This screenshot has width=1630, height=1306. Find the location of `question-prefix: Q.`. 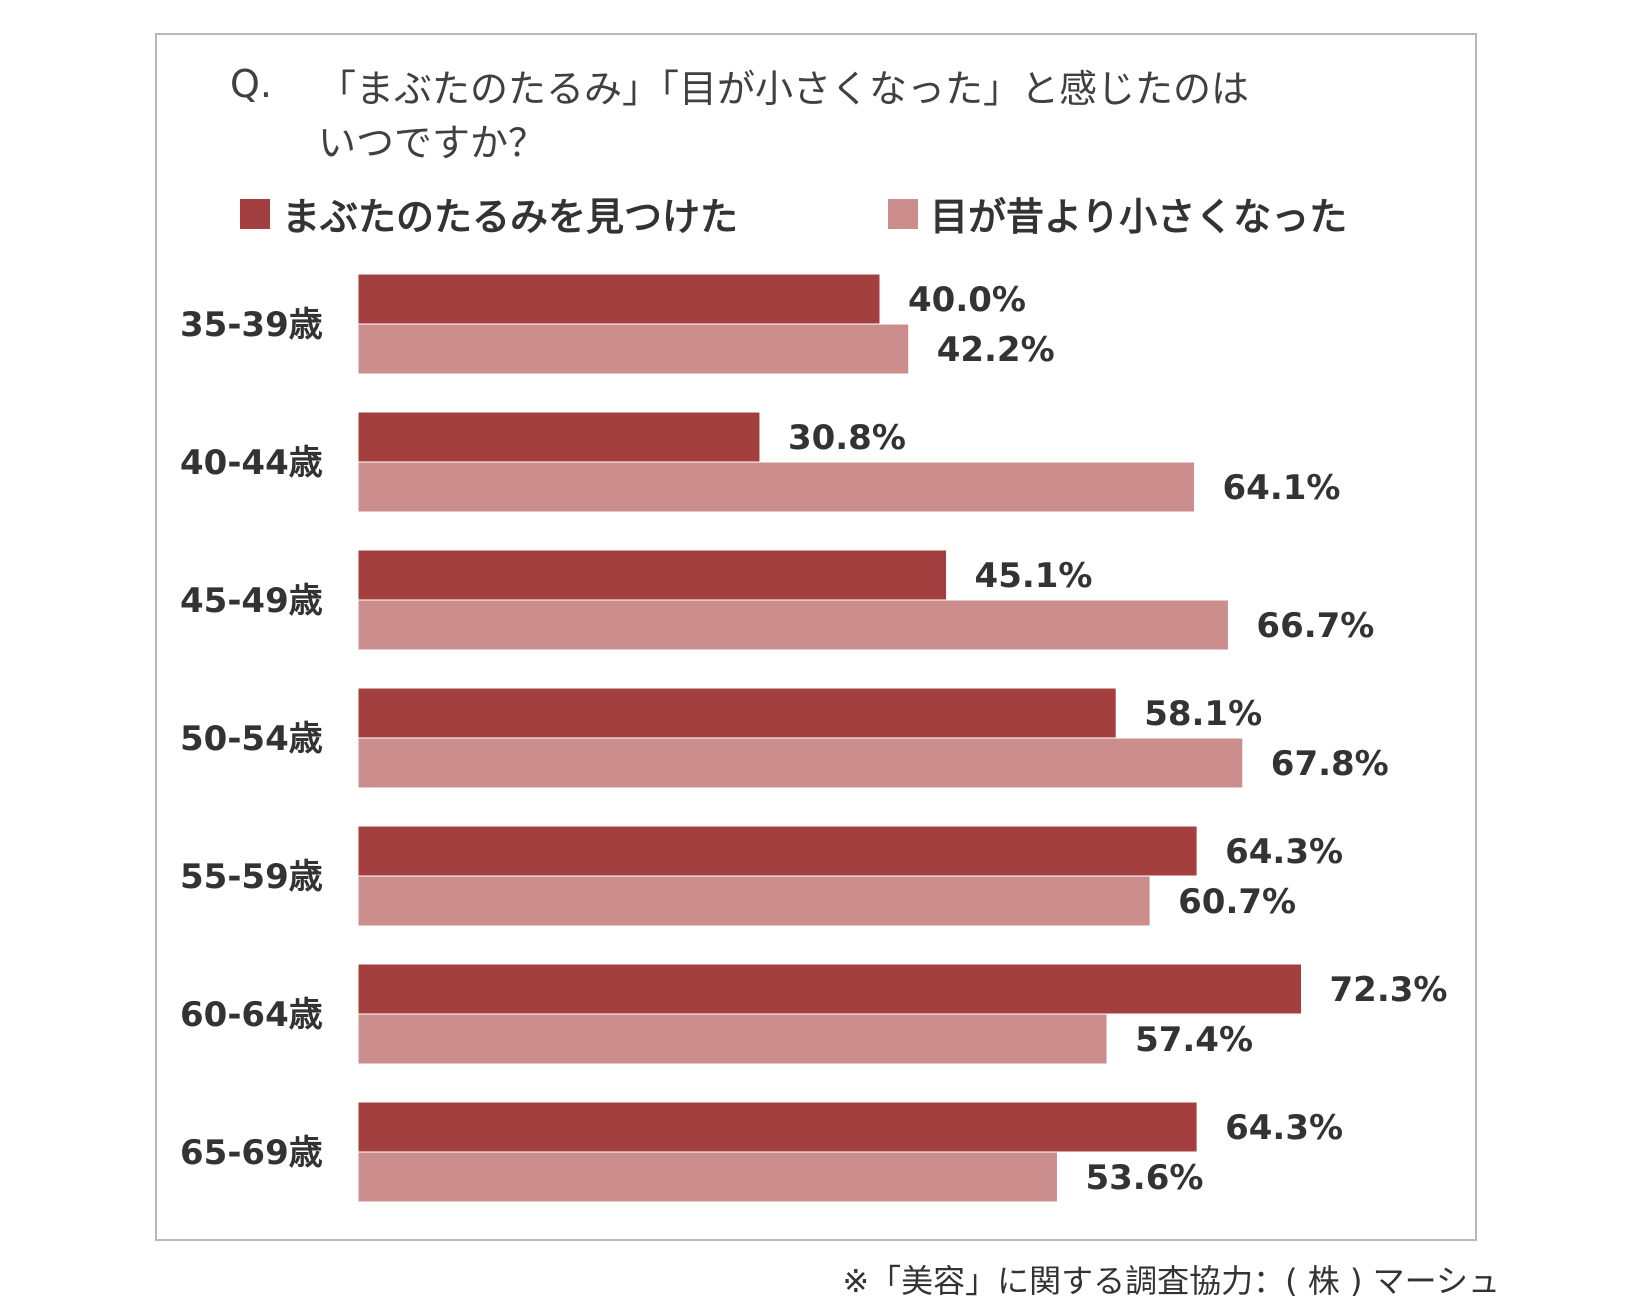

question-prefix: Q. is located at coordinates (251, 84).